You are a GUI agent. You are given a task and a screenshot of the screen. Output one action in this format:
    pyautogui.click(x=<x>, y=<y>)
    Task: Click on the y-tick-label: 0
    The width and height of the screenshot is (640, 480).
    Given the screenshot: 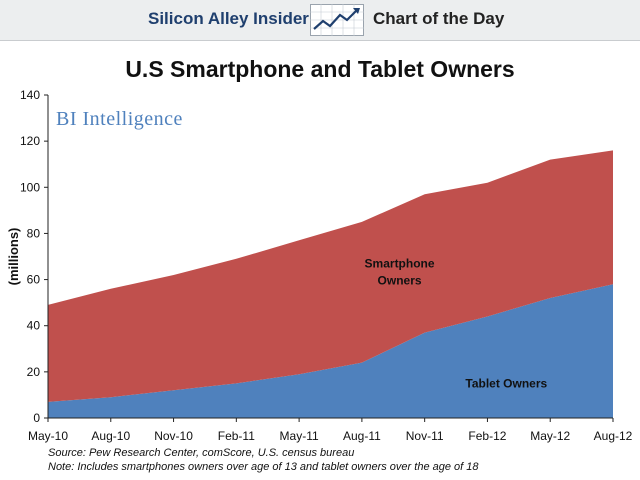 What is the action you would take?
    pyautogui.click(x=36, y=418)
    